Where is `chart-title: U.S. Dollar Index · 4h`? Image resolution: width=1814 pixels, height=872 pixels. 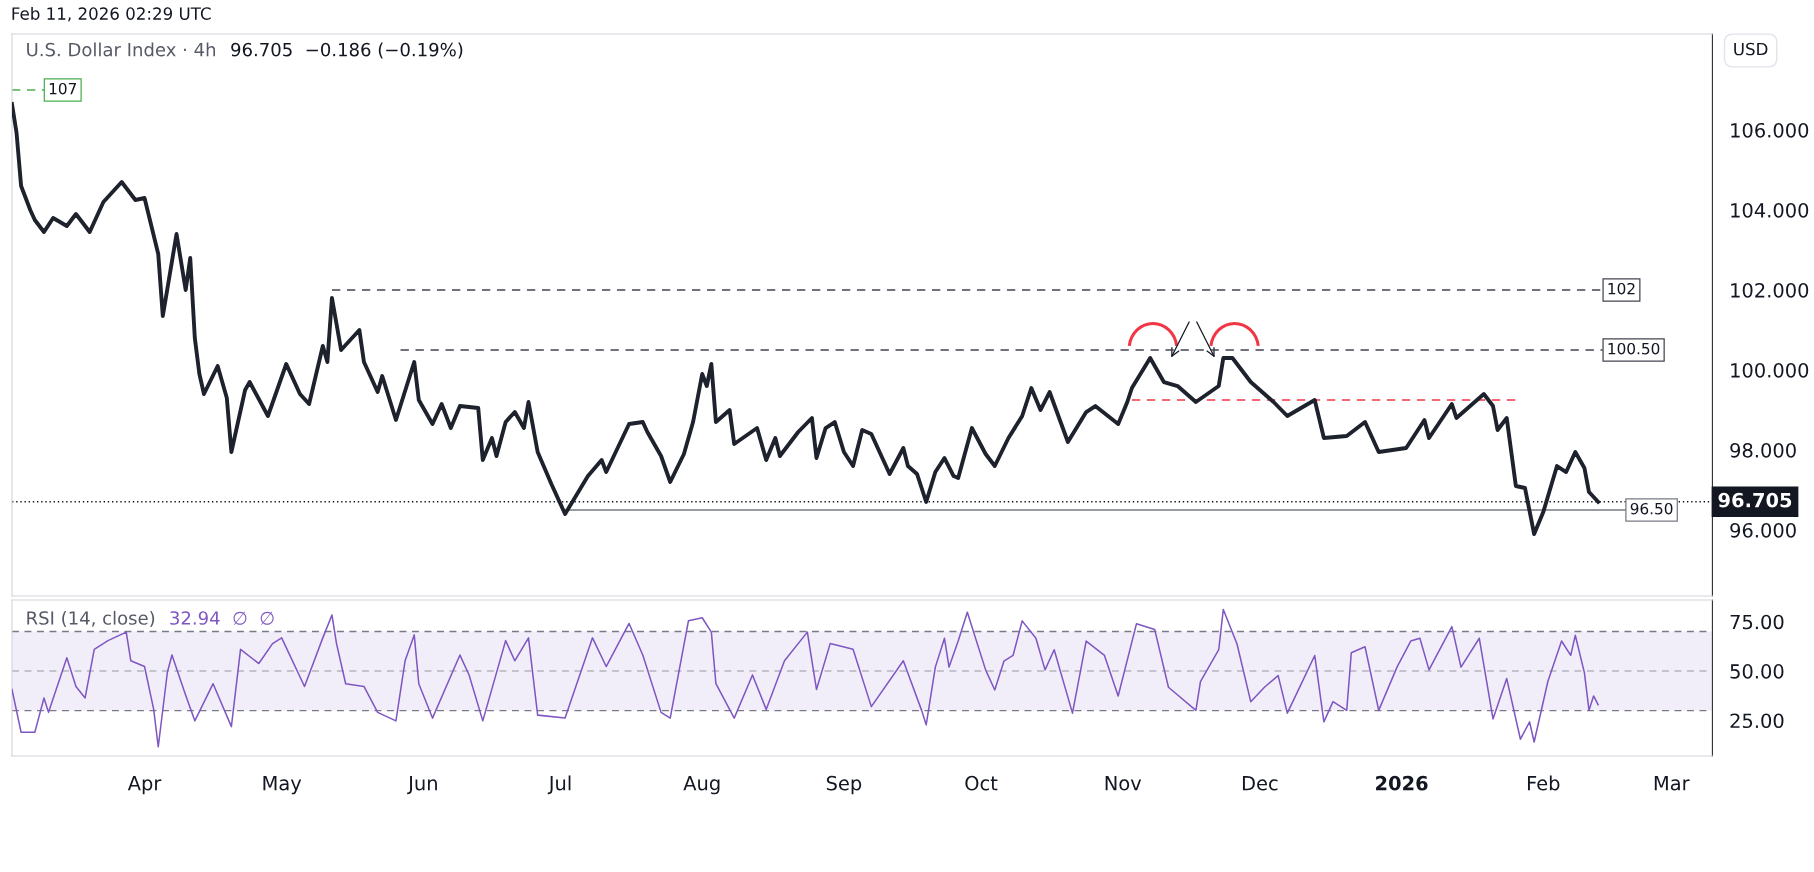
chart-title: U.S. Dollar Index · 4h is located at coordinates (121, 49).